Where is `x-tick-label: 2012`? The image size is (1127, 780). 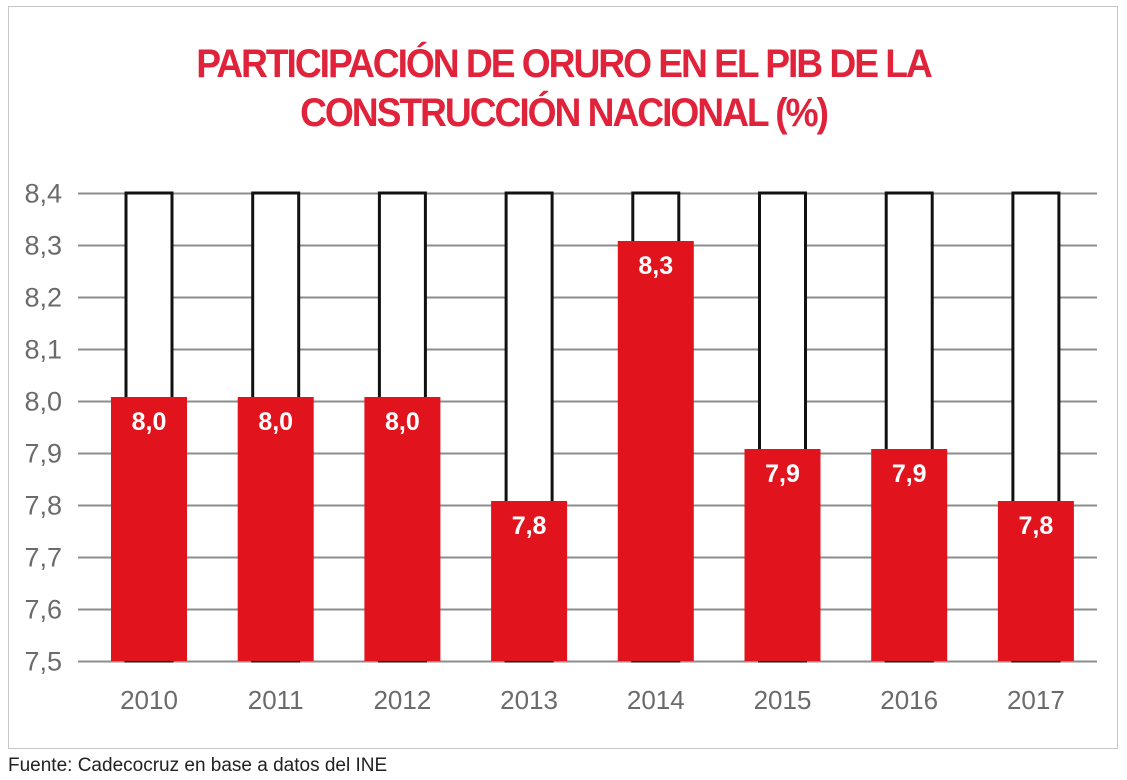
x-tick-label: 2012 is located at coordinates (402, 700).